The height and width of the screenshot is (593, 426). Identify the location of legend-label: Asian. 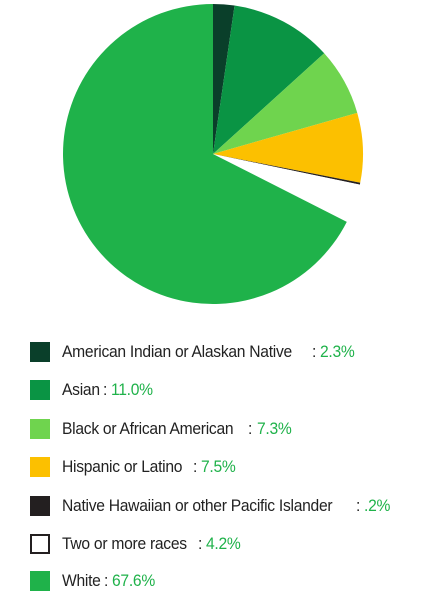
(81, 389).